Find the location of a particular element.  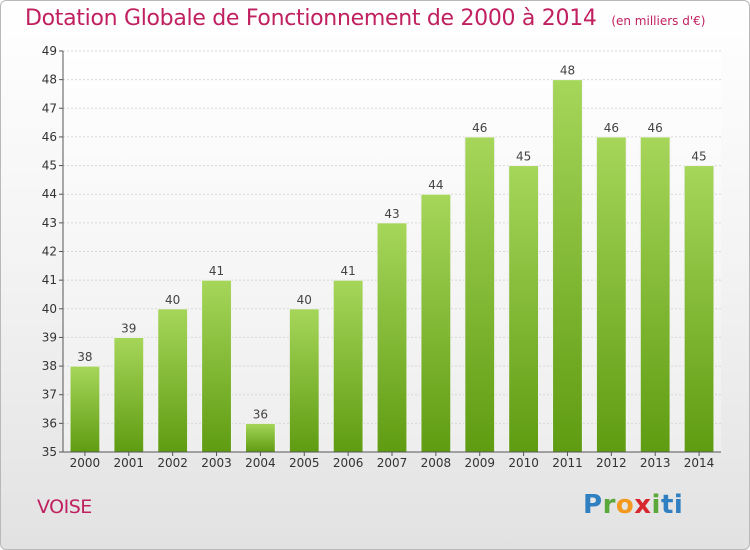

y-tick-label: 44 is located at coordinates (49, 194).